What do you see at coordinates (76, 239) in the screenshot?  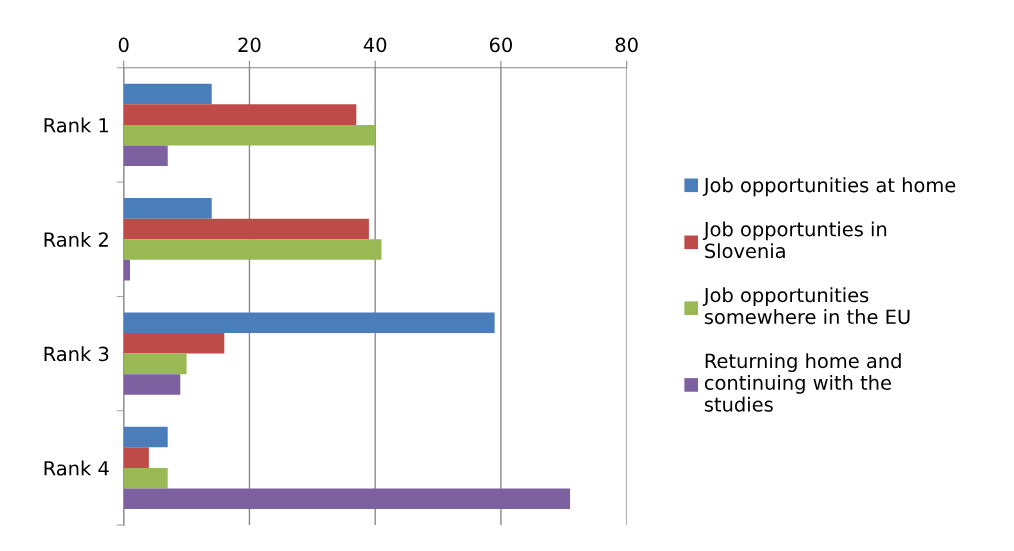 I see `y-tick-label: Rank 2` at bounding box center [76, 239].